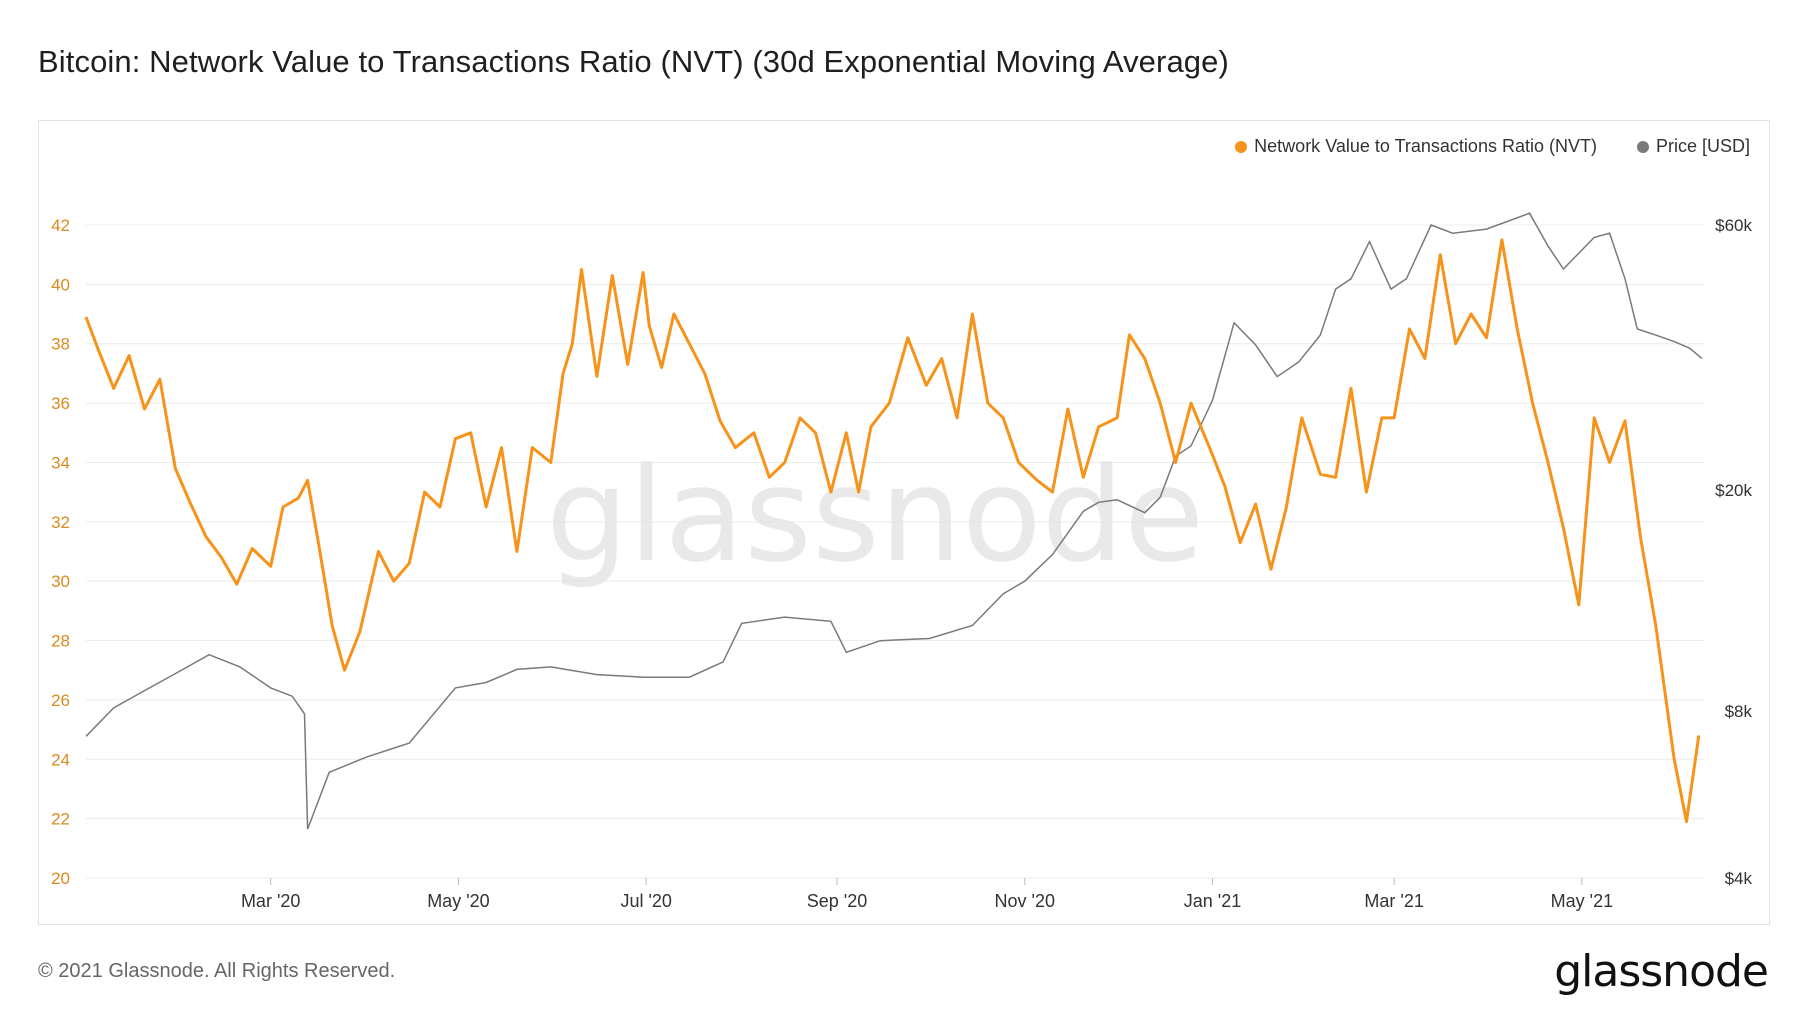  What do you see at coordinates (1582, 901) in the screenshot?
I see `x-tick-label-7: May '21` at bounding box center [1582, 901].